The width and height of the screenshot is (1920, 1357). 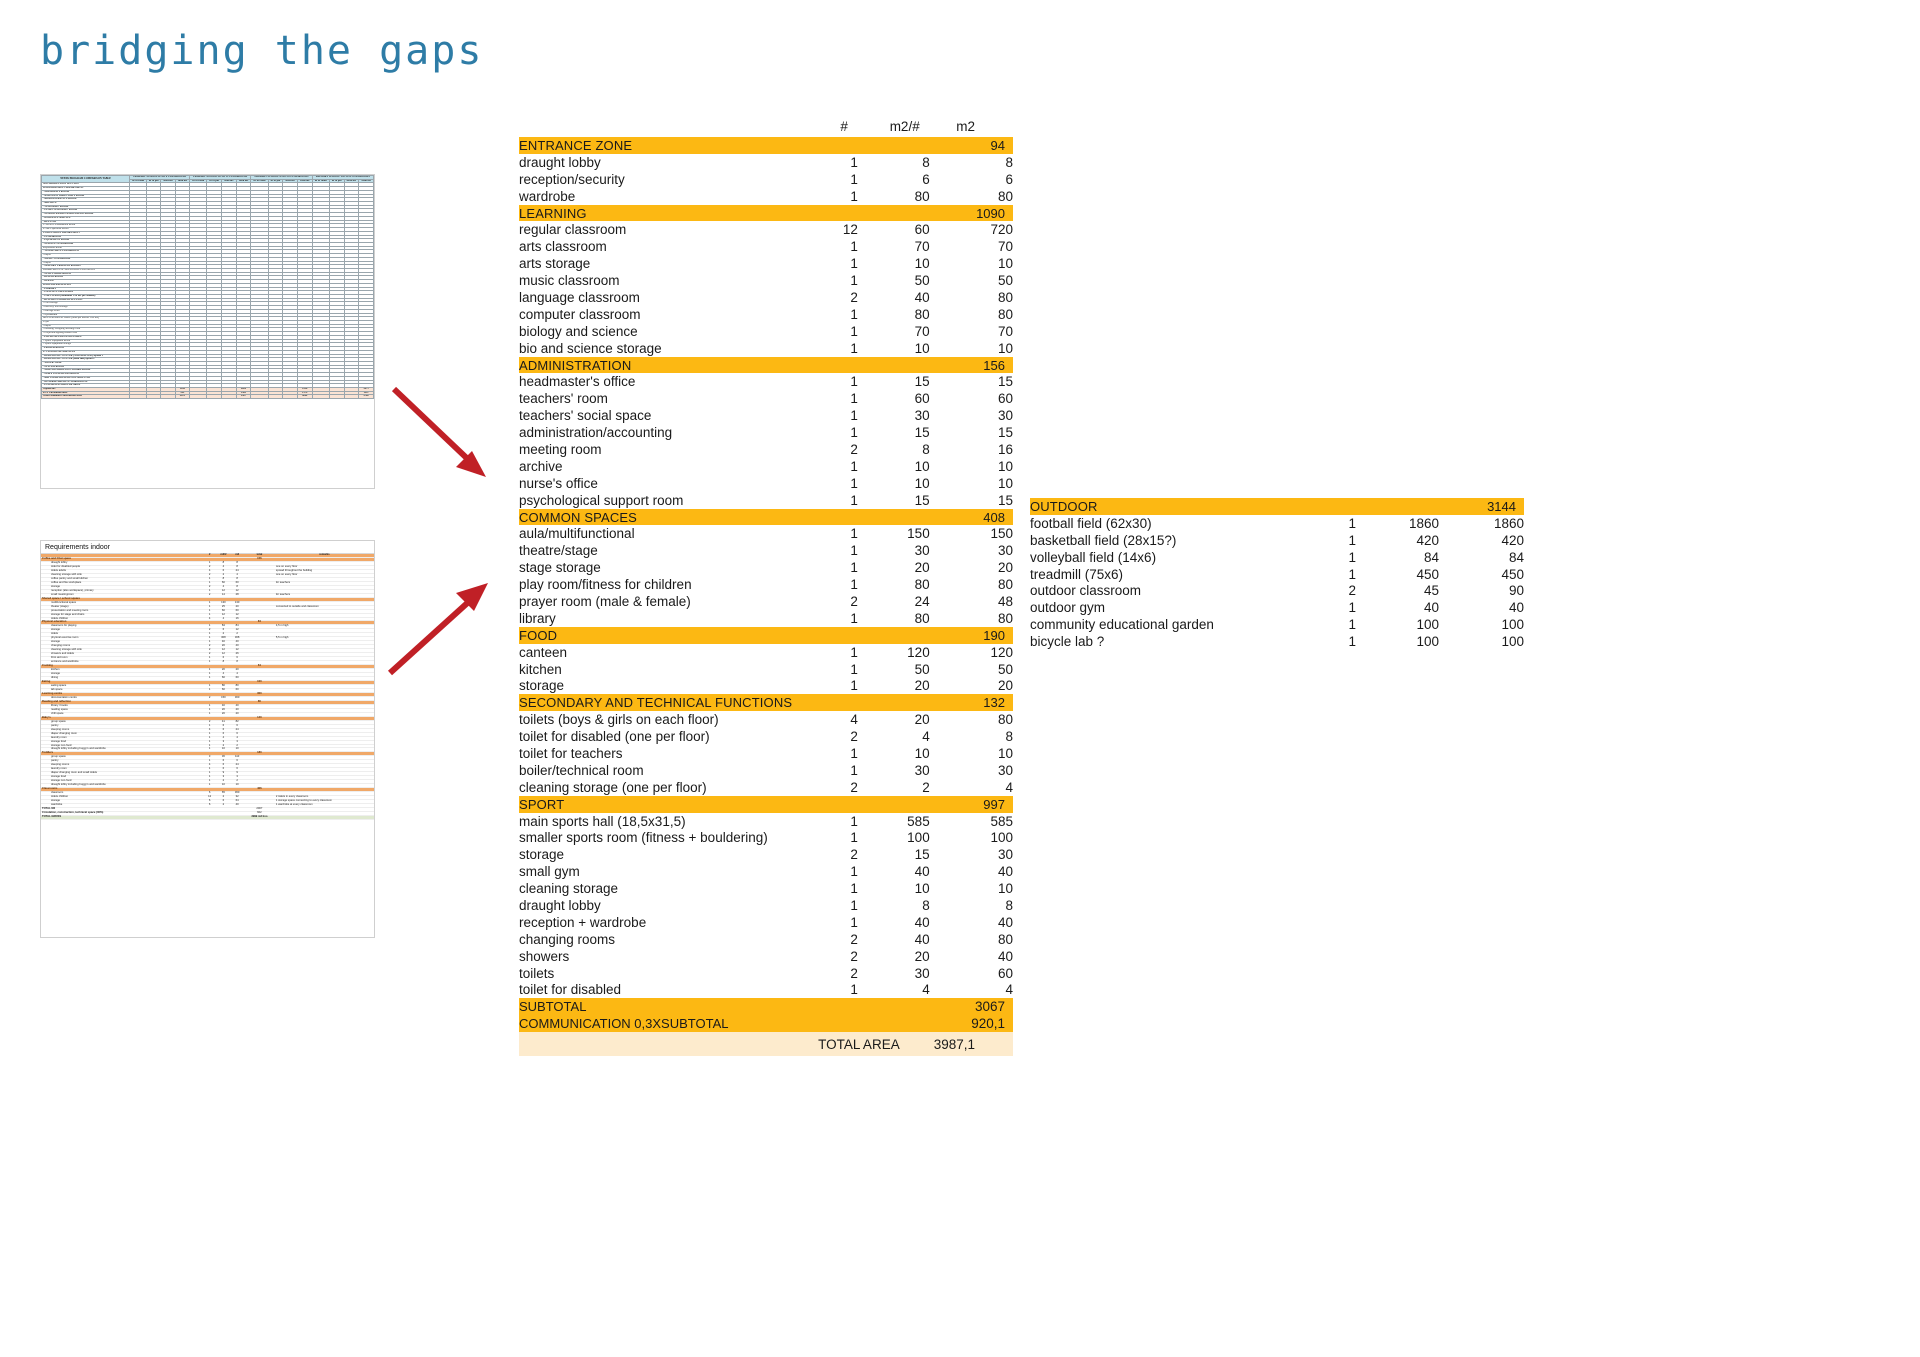 What do you see at coordinates (766, 669) in the screenshot?
I see `table-row: kitchen 1 50 50` at bounding box center [766, 669].